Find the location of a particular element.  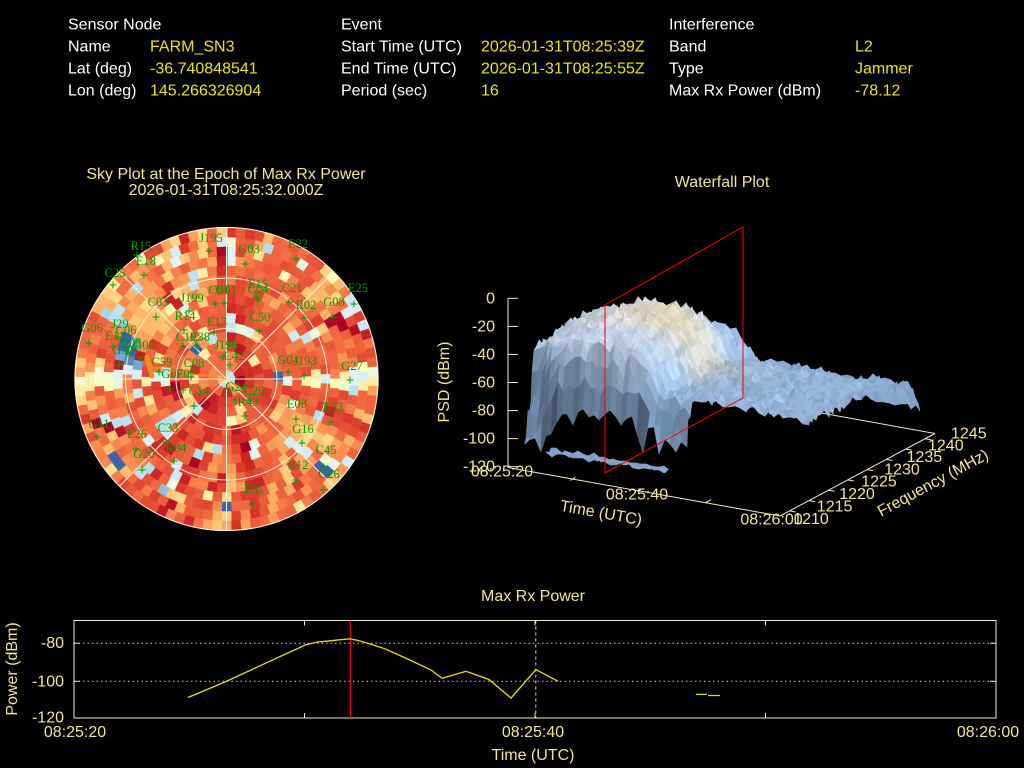

svg-text: L2 is located at coordinates (864, 47).